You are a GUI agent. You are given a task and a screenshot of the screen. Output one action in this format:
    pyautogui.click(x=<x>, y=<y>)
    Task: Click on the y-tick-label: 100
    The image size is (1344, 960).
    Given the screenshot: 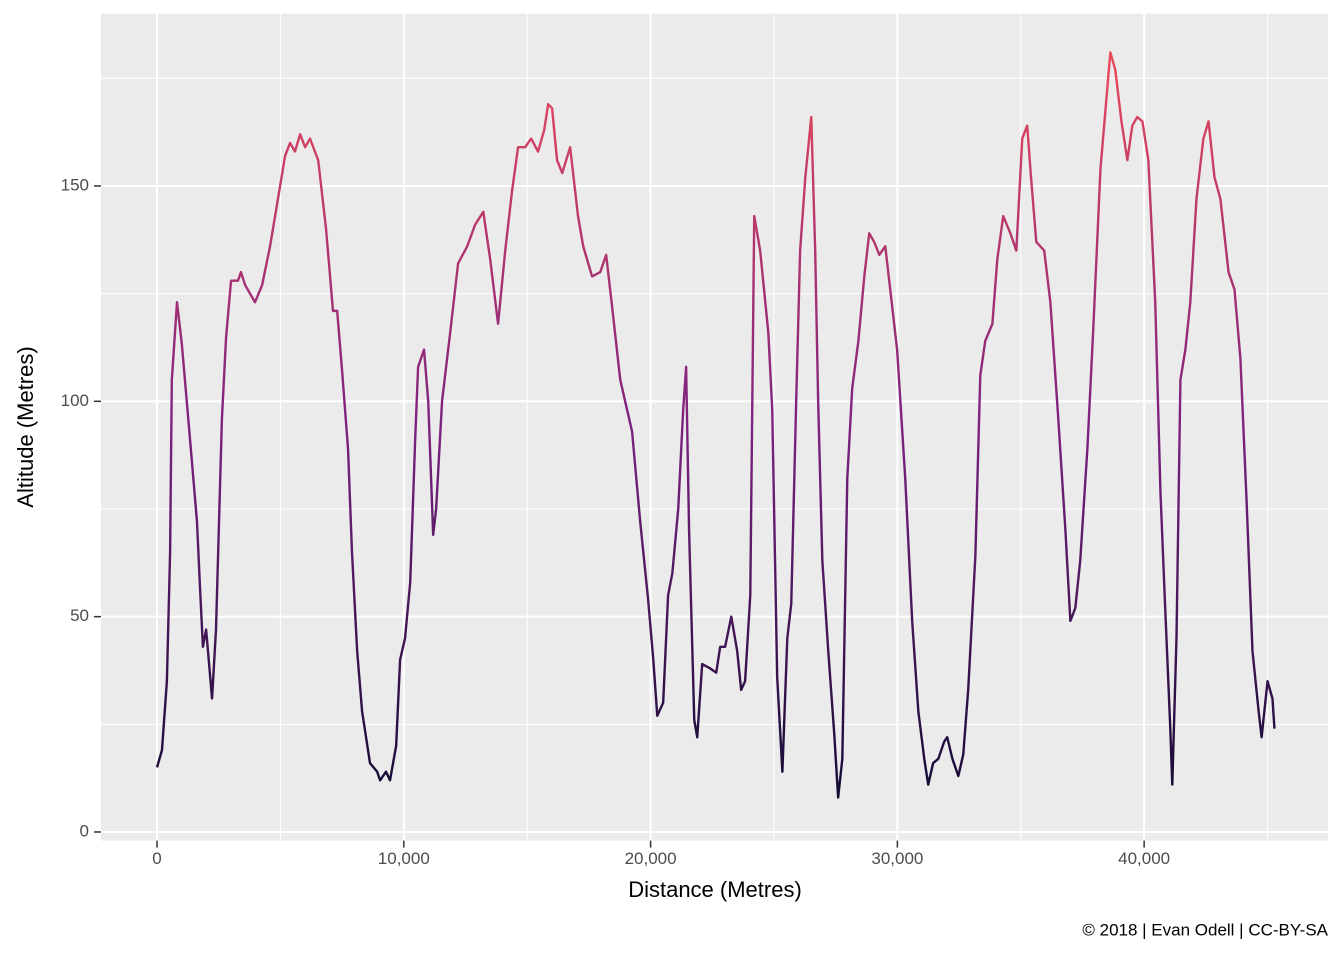 What is the action you would take?
    pyautogui.click(x=75, y=400)
    